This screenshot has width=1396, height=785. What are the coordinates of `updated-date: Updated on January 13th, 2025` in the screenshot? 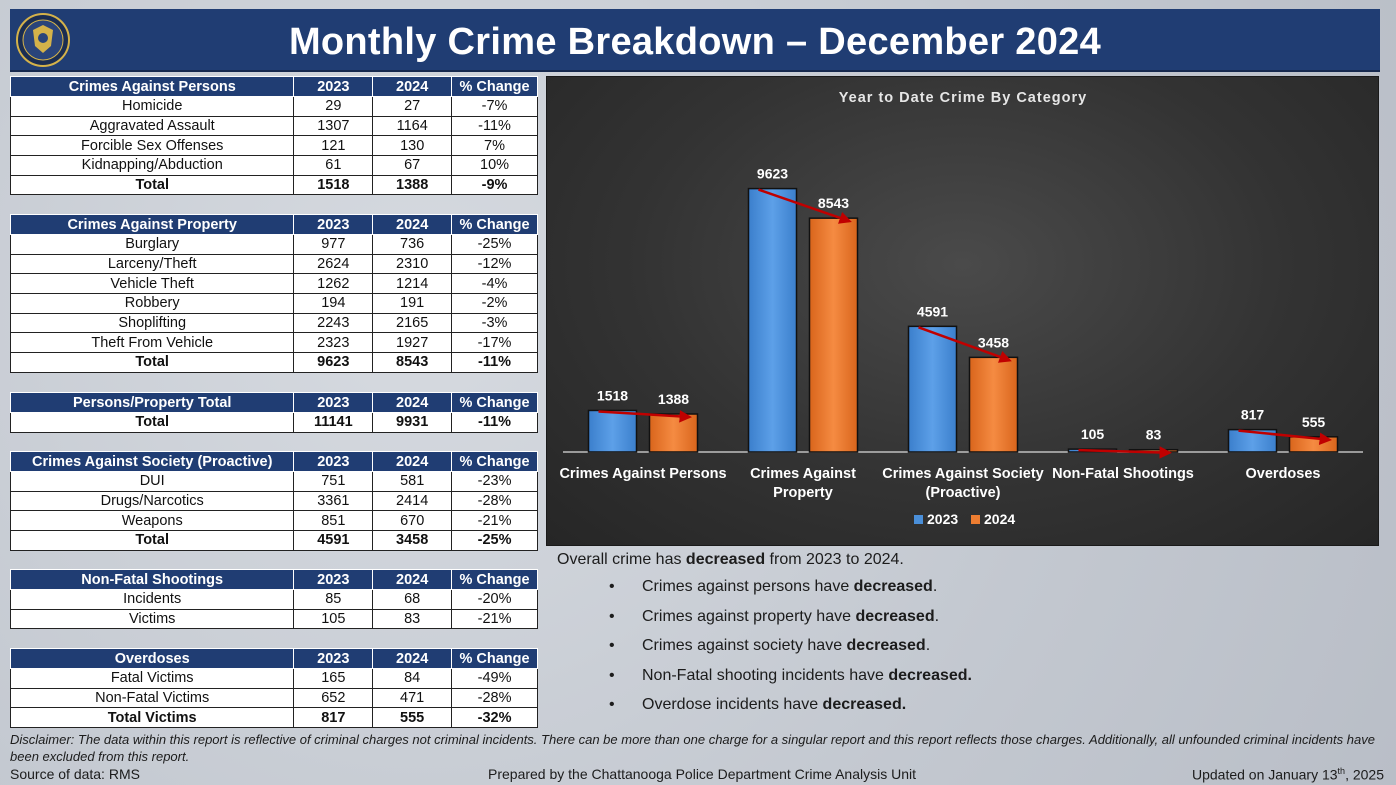 It's located at (1287, 774).